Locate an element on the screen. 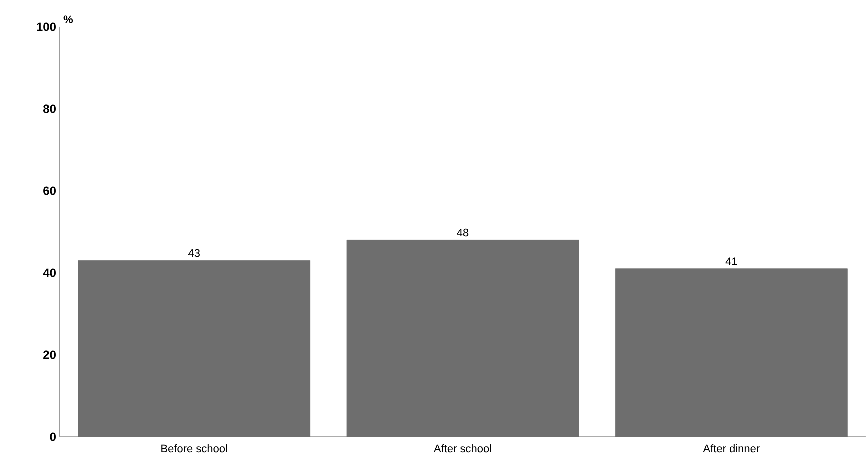 This screenshot has width=866, height=473. x-tick-label: After dinner is located at coordinates (731, 448).